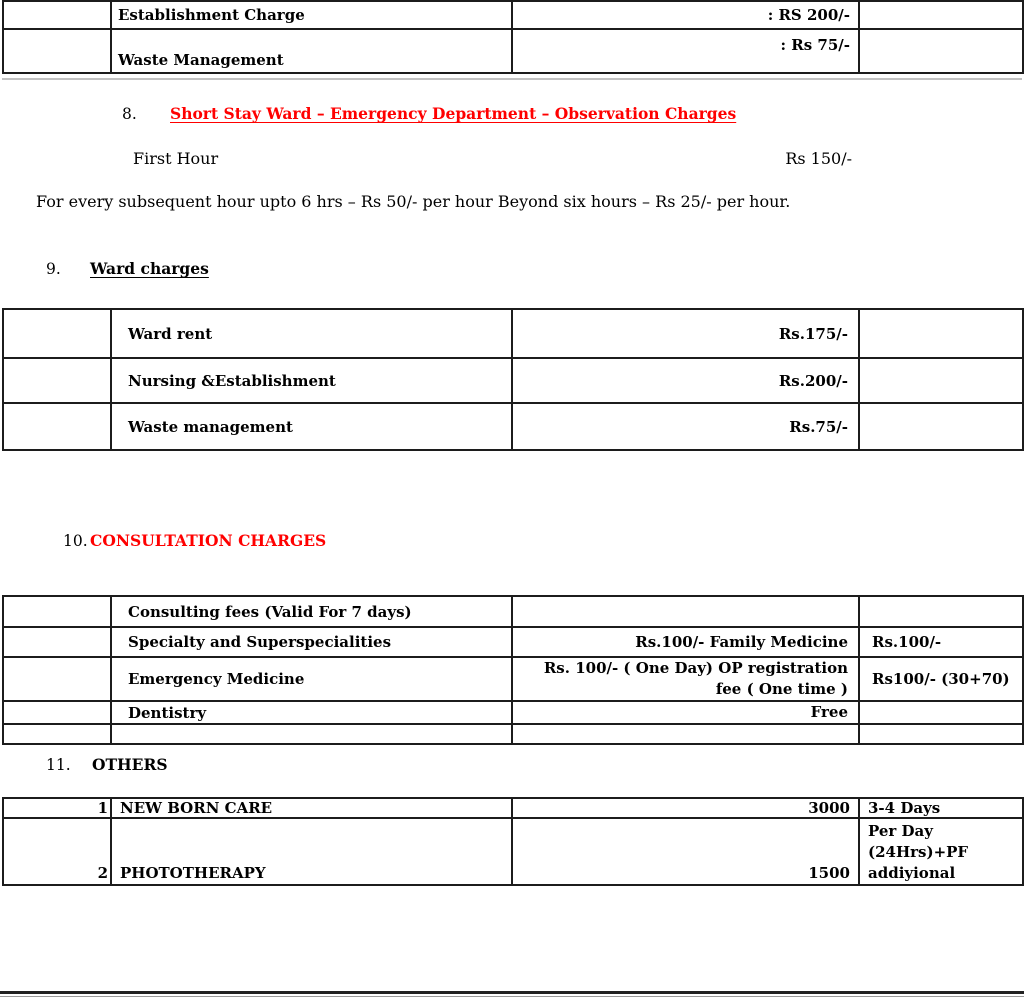  I want to click on table-row: Nursing &Establishment Rs.200/-, so click(513, 380).